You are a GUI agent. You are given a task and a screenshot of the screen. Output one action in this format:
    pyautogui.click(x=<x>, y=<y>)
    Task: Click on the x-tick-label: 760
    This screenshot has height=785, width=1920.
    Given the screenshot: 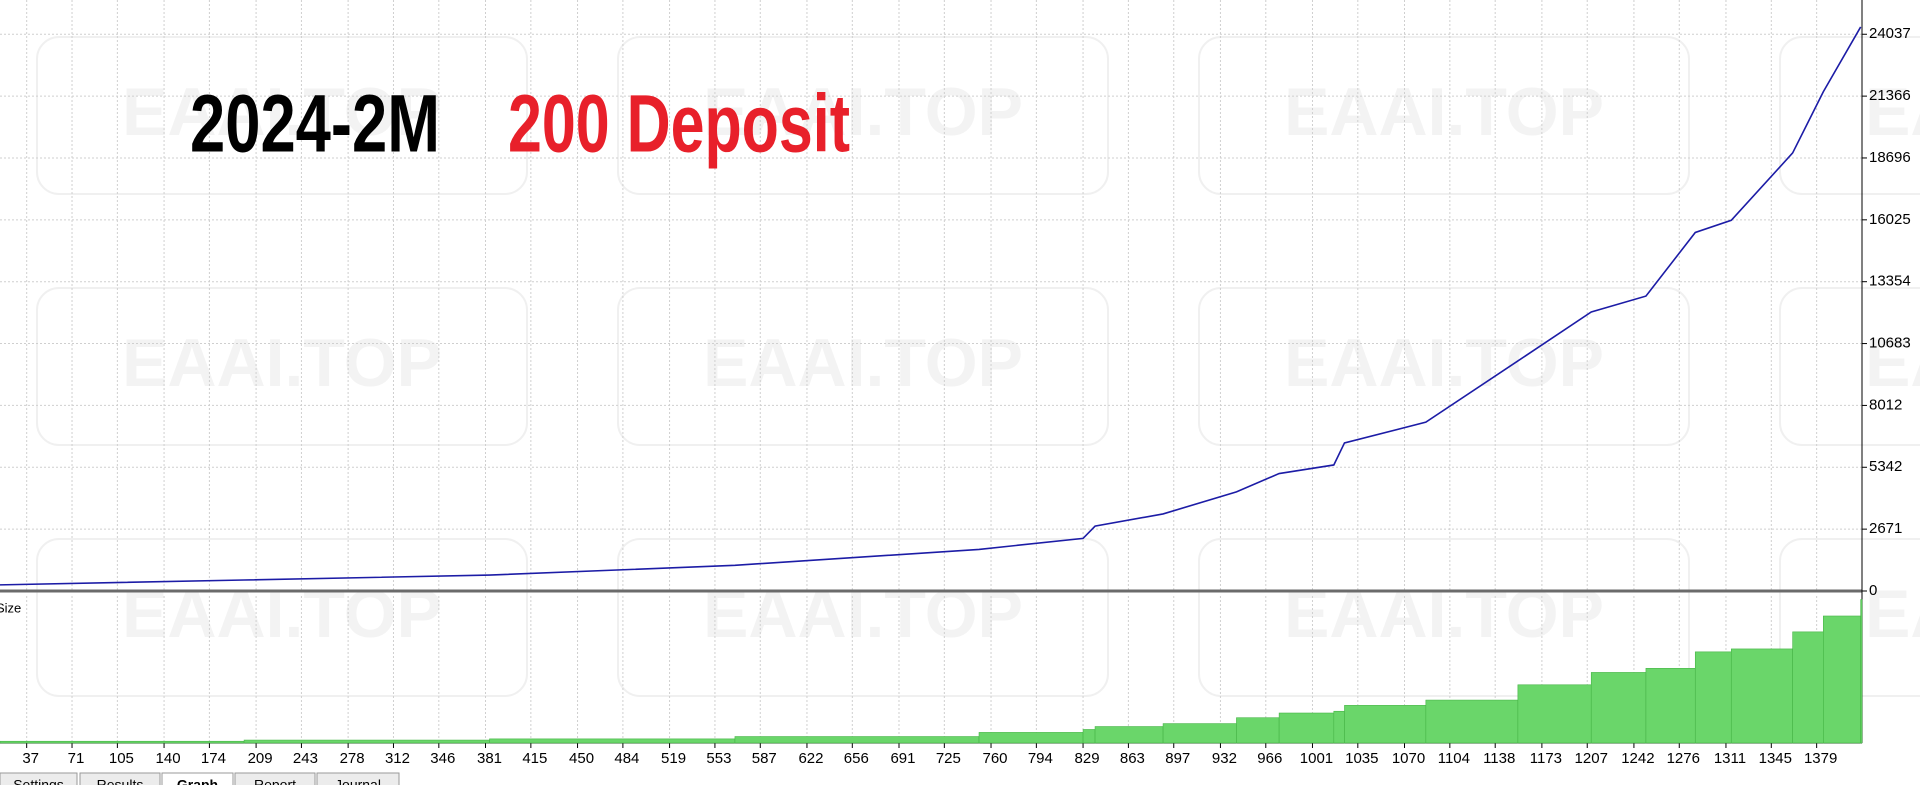 What is the action you would take?
    pyautogui.click(x=995, y=758)
    